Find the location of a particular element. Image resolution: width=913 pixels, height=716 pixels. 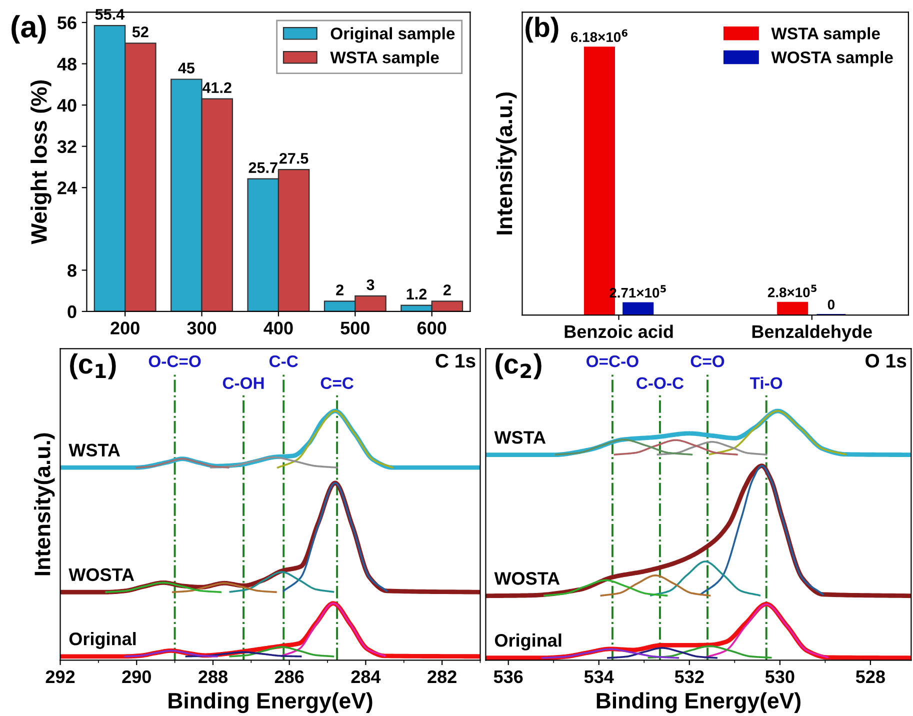

legend-label: WOSTA sample is located at coordinates (832, 59).